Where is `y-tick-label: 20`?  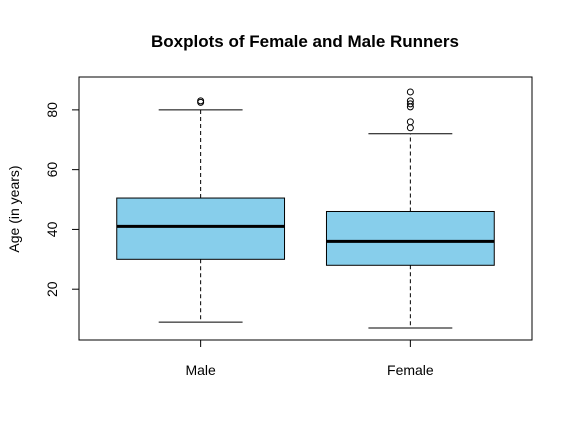
y-tick-label: 20 is located at coordinates (52, 289).